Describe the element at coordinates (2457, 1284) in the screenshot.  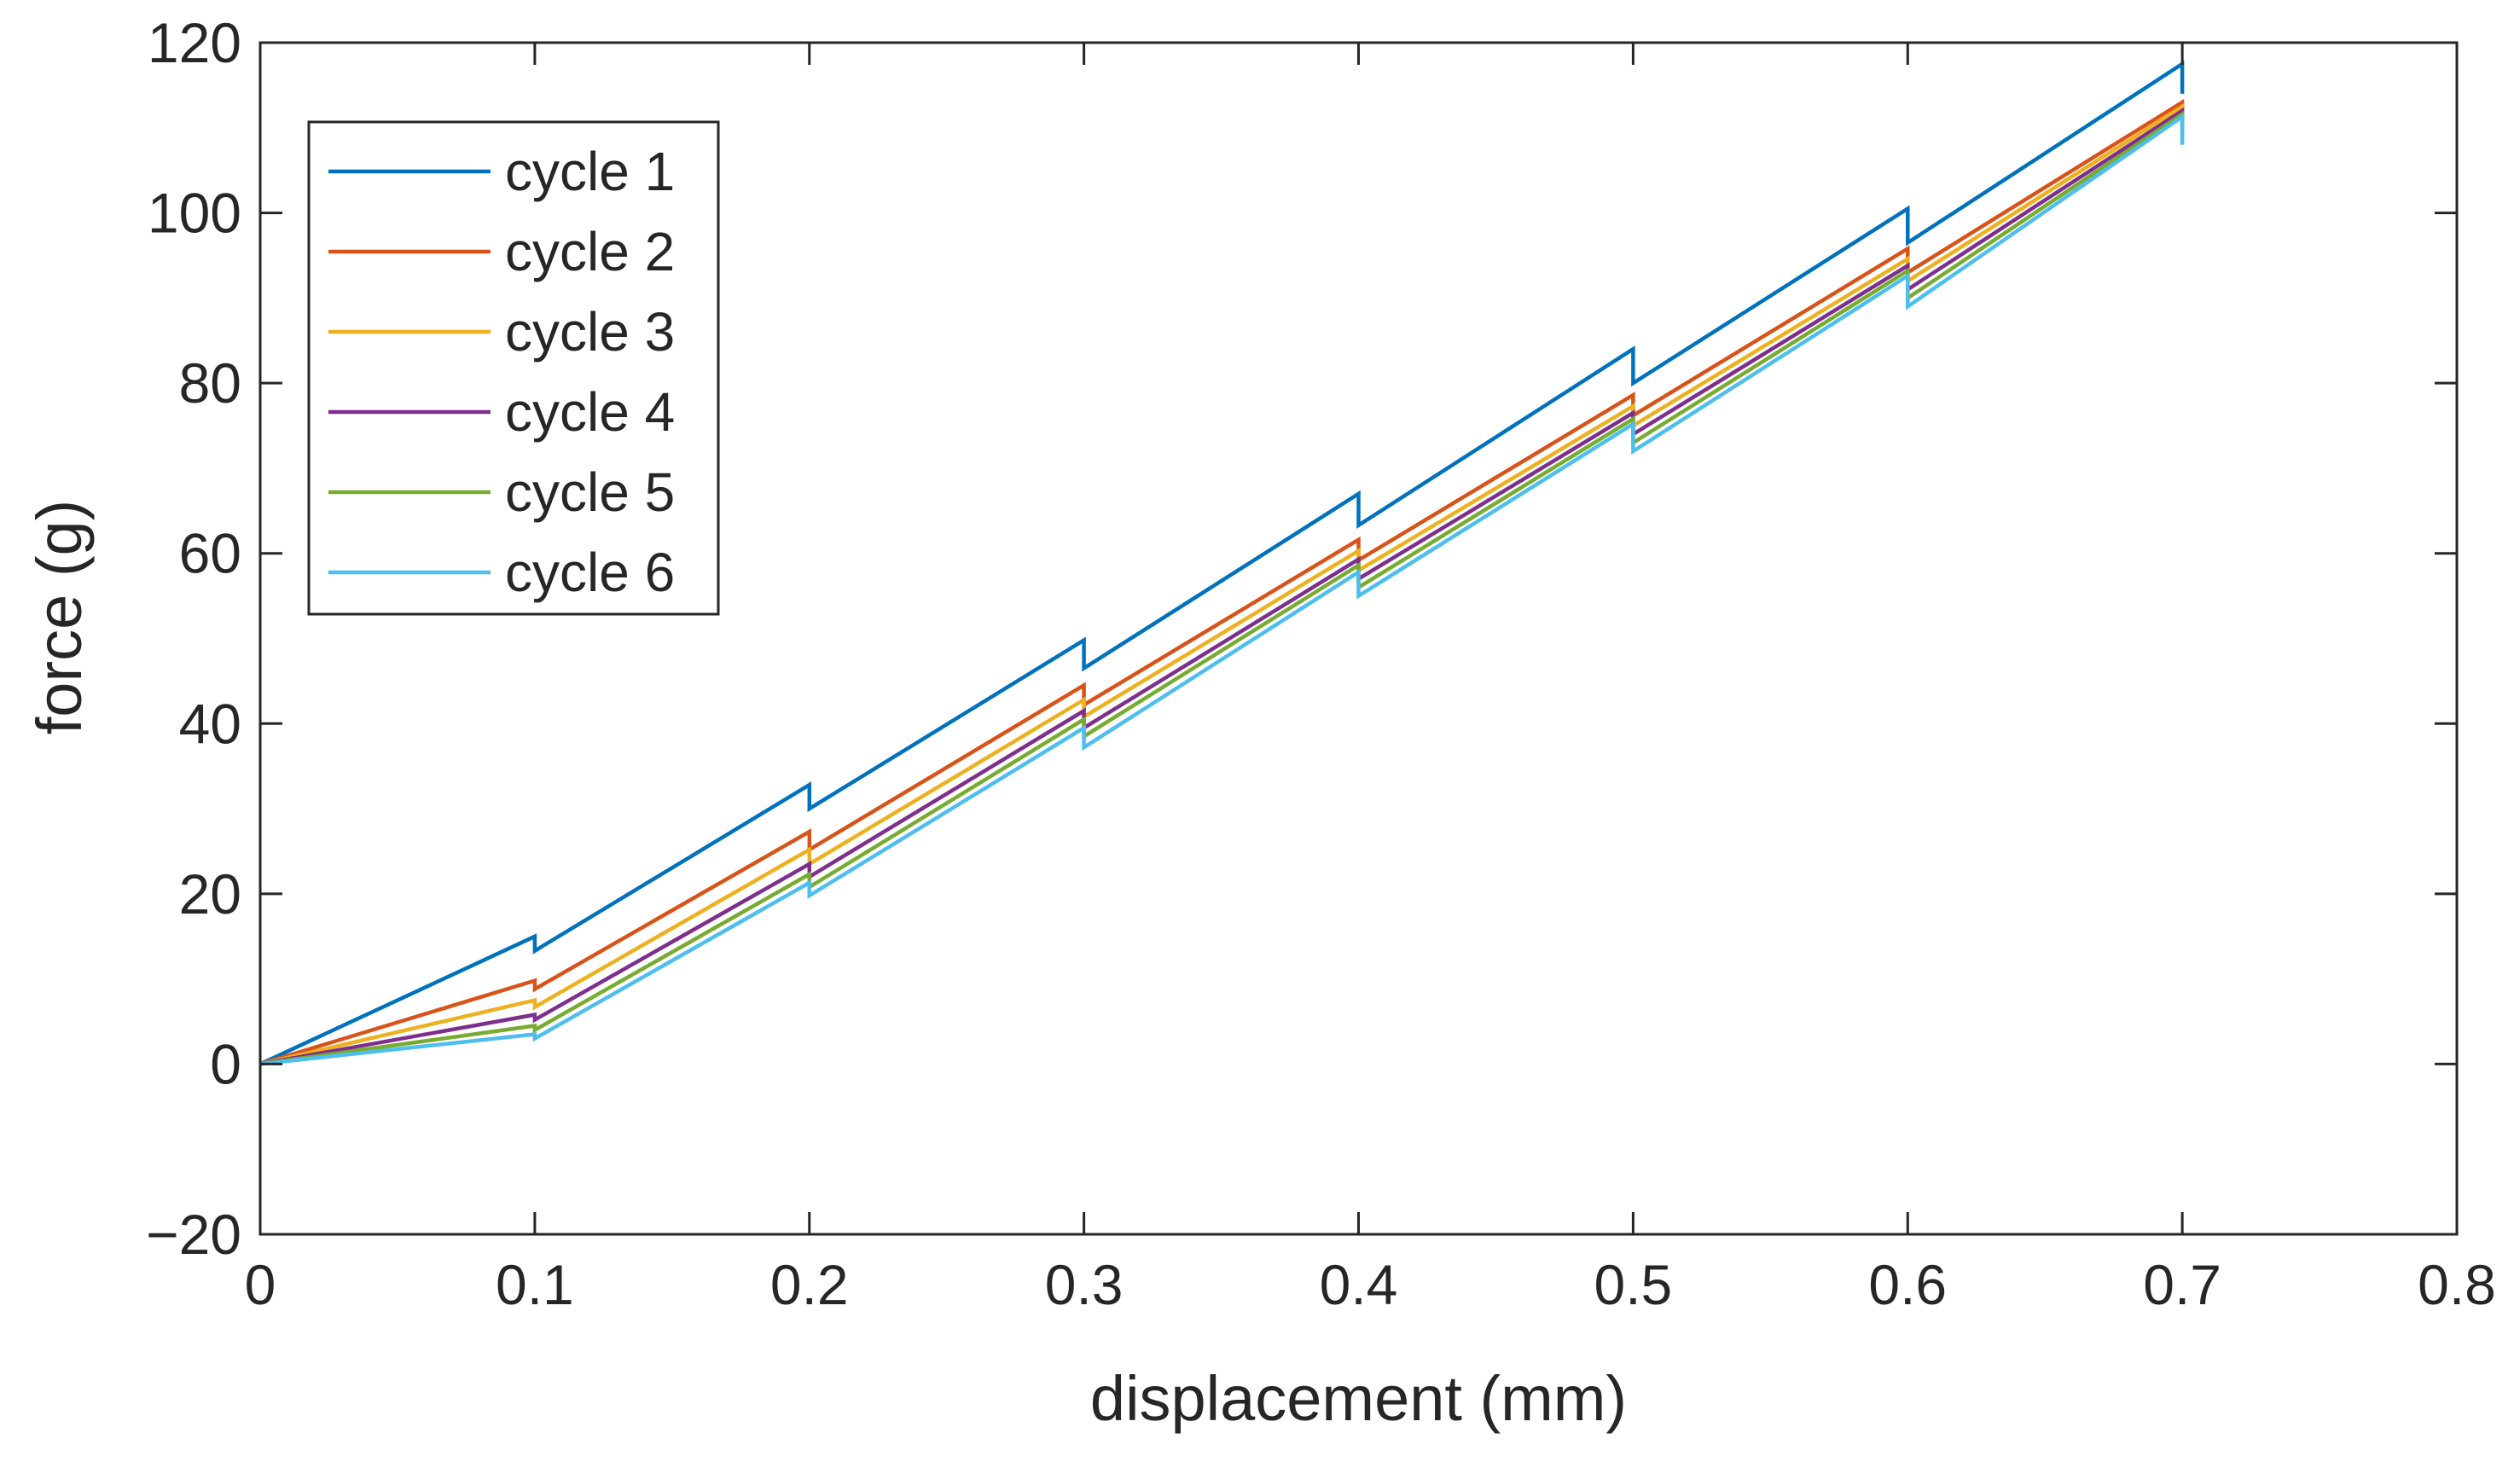
I see `x-tick-label: 0.8` at that location.